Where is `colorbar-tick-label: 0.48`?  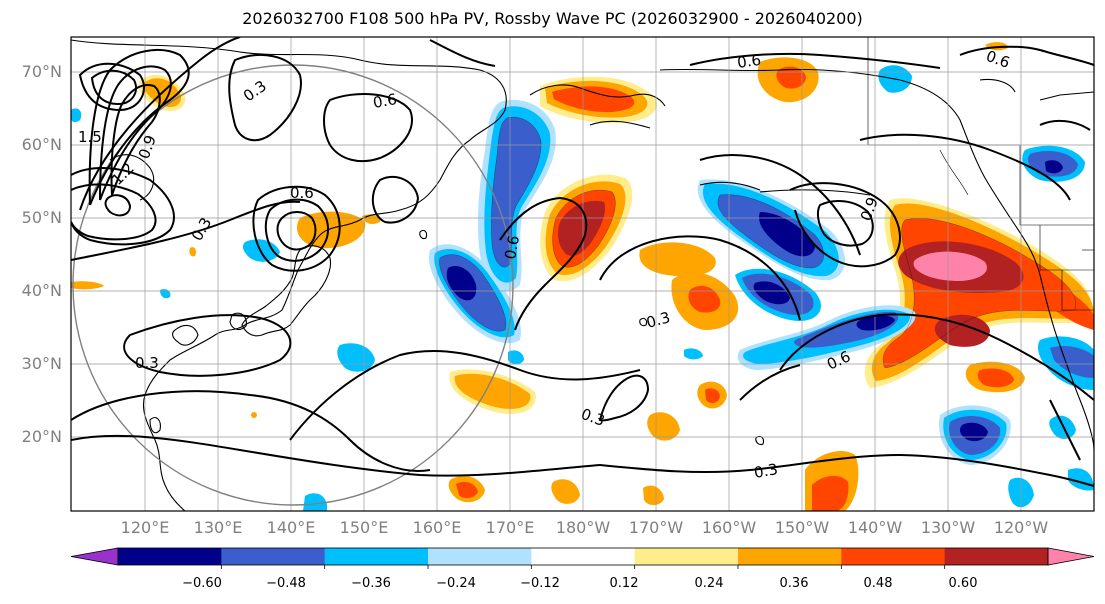 colorbar-tick-label: 0.48 is located at coordinates (878, 583).